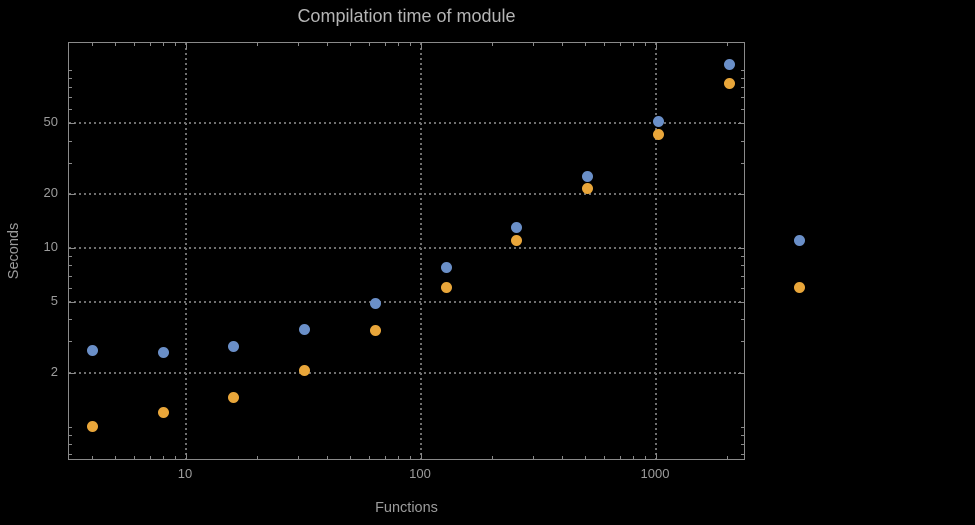 The width and height of the screenshot is (975, 525). What do you see at coordinates (406, 508) in the screenshot?
I see `x-axis-label: Functions` at bounding box center [406, 508].